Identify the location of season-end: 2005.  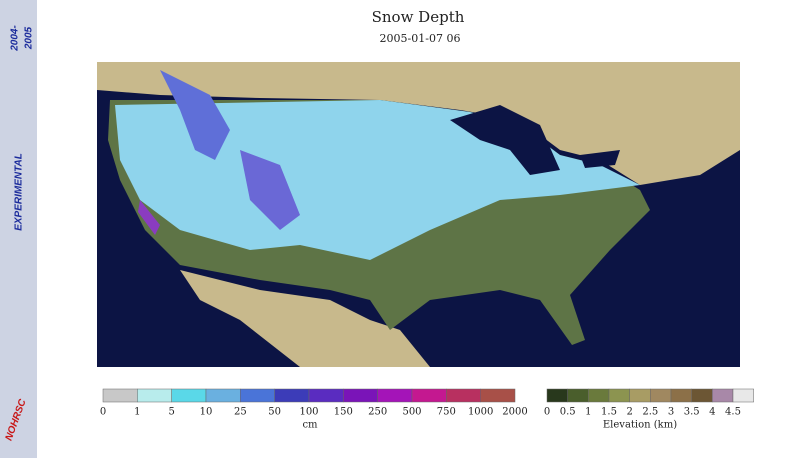
(29, 38).